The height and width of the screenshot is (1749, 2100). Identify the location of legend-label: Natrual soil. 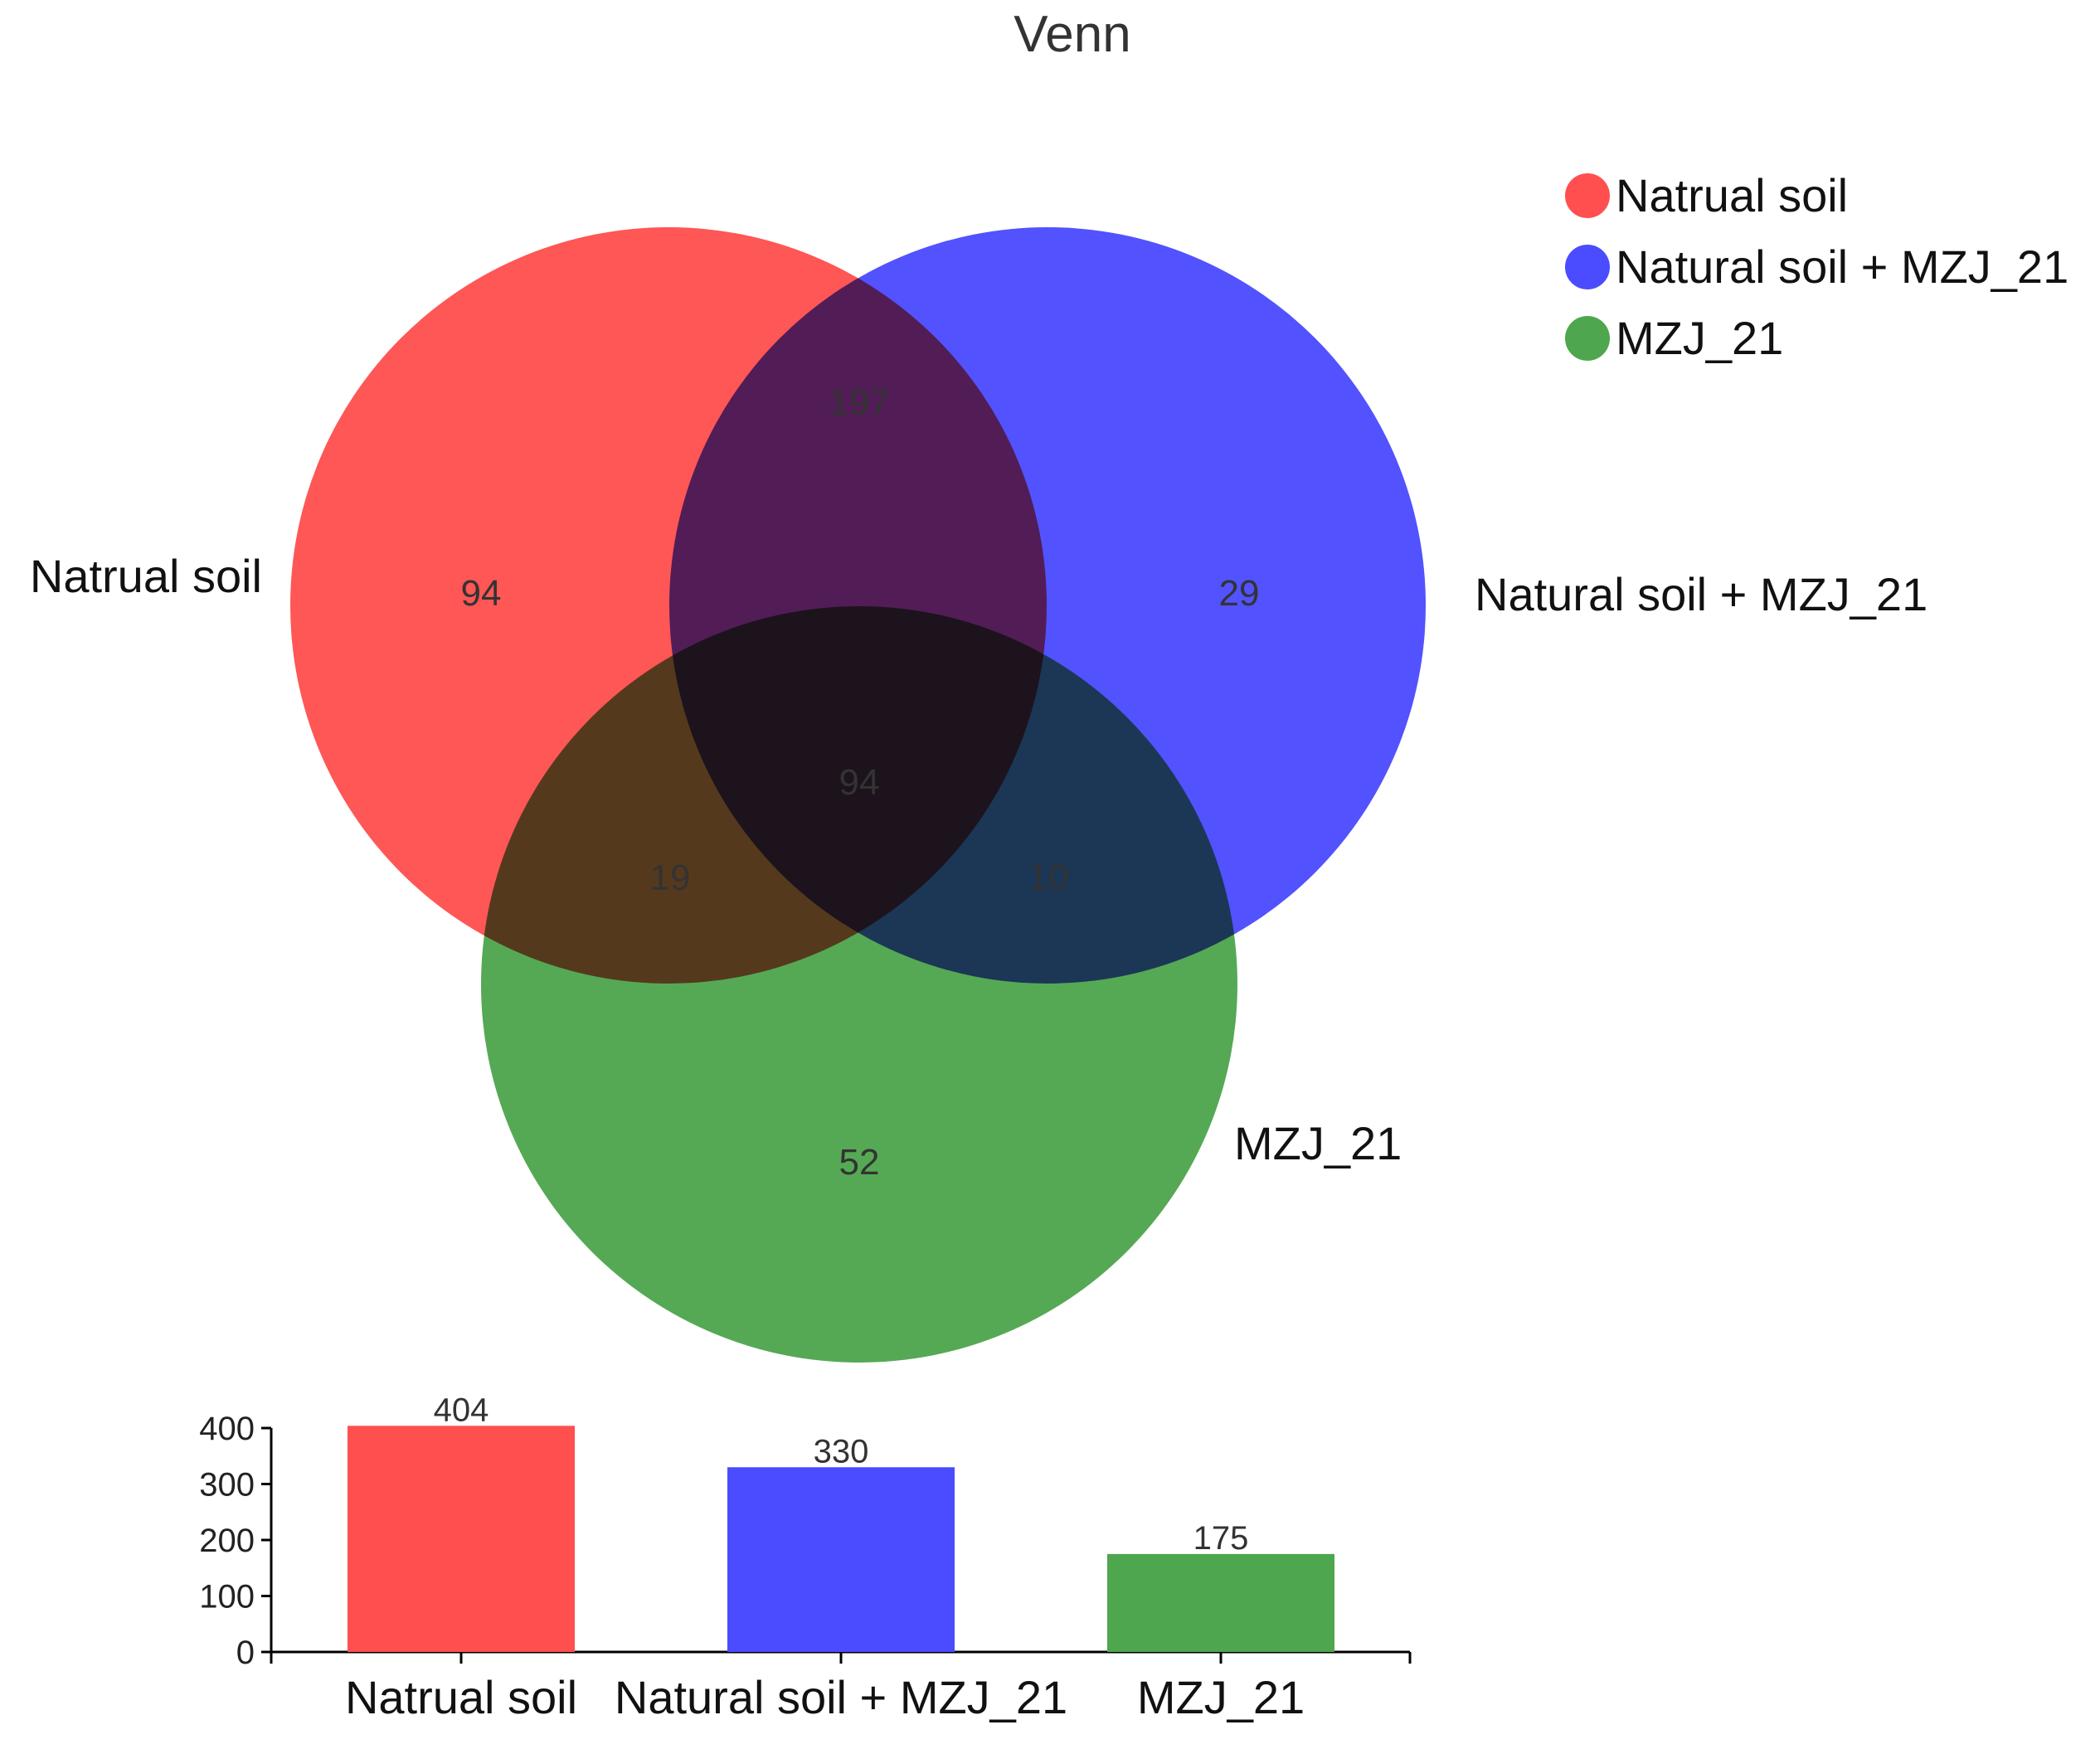
(1732, 195).